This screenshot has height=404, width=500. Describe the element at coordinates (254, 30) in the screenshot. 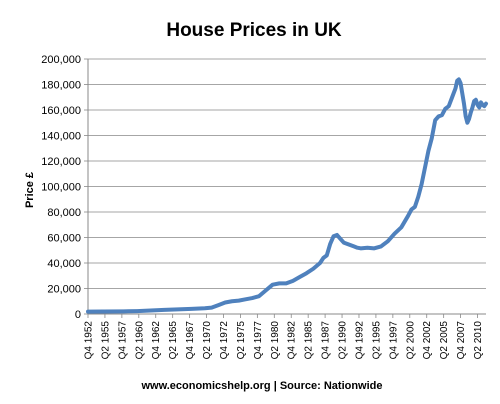

I see `chart-title: House Prices in UK` at that location.